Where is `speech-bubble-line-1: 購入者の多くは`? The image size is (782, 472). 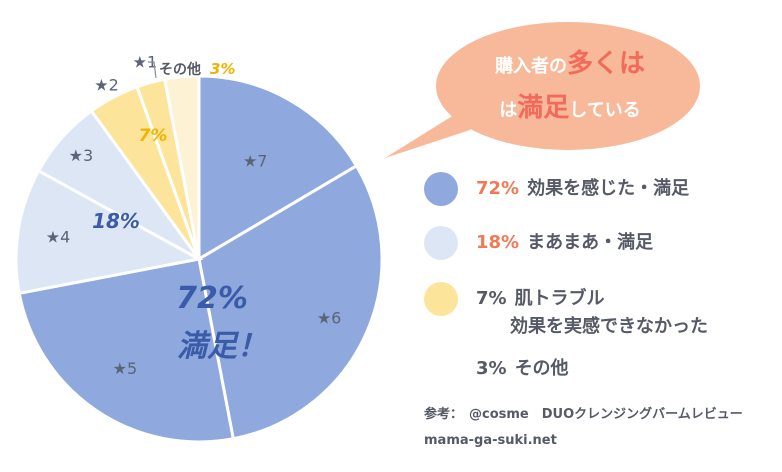 speech-bubble-line-1: 購入者の多くは is located at coordinates (569, 64).